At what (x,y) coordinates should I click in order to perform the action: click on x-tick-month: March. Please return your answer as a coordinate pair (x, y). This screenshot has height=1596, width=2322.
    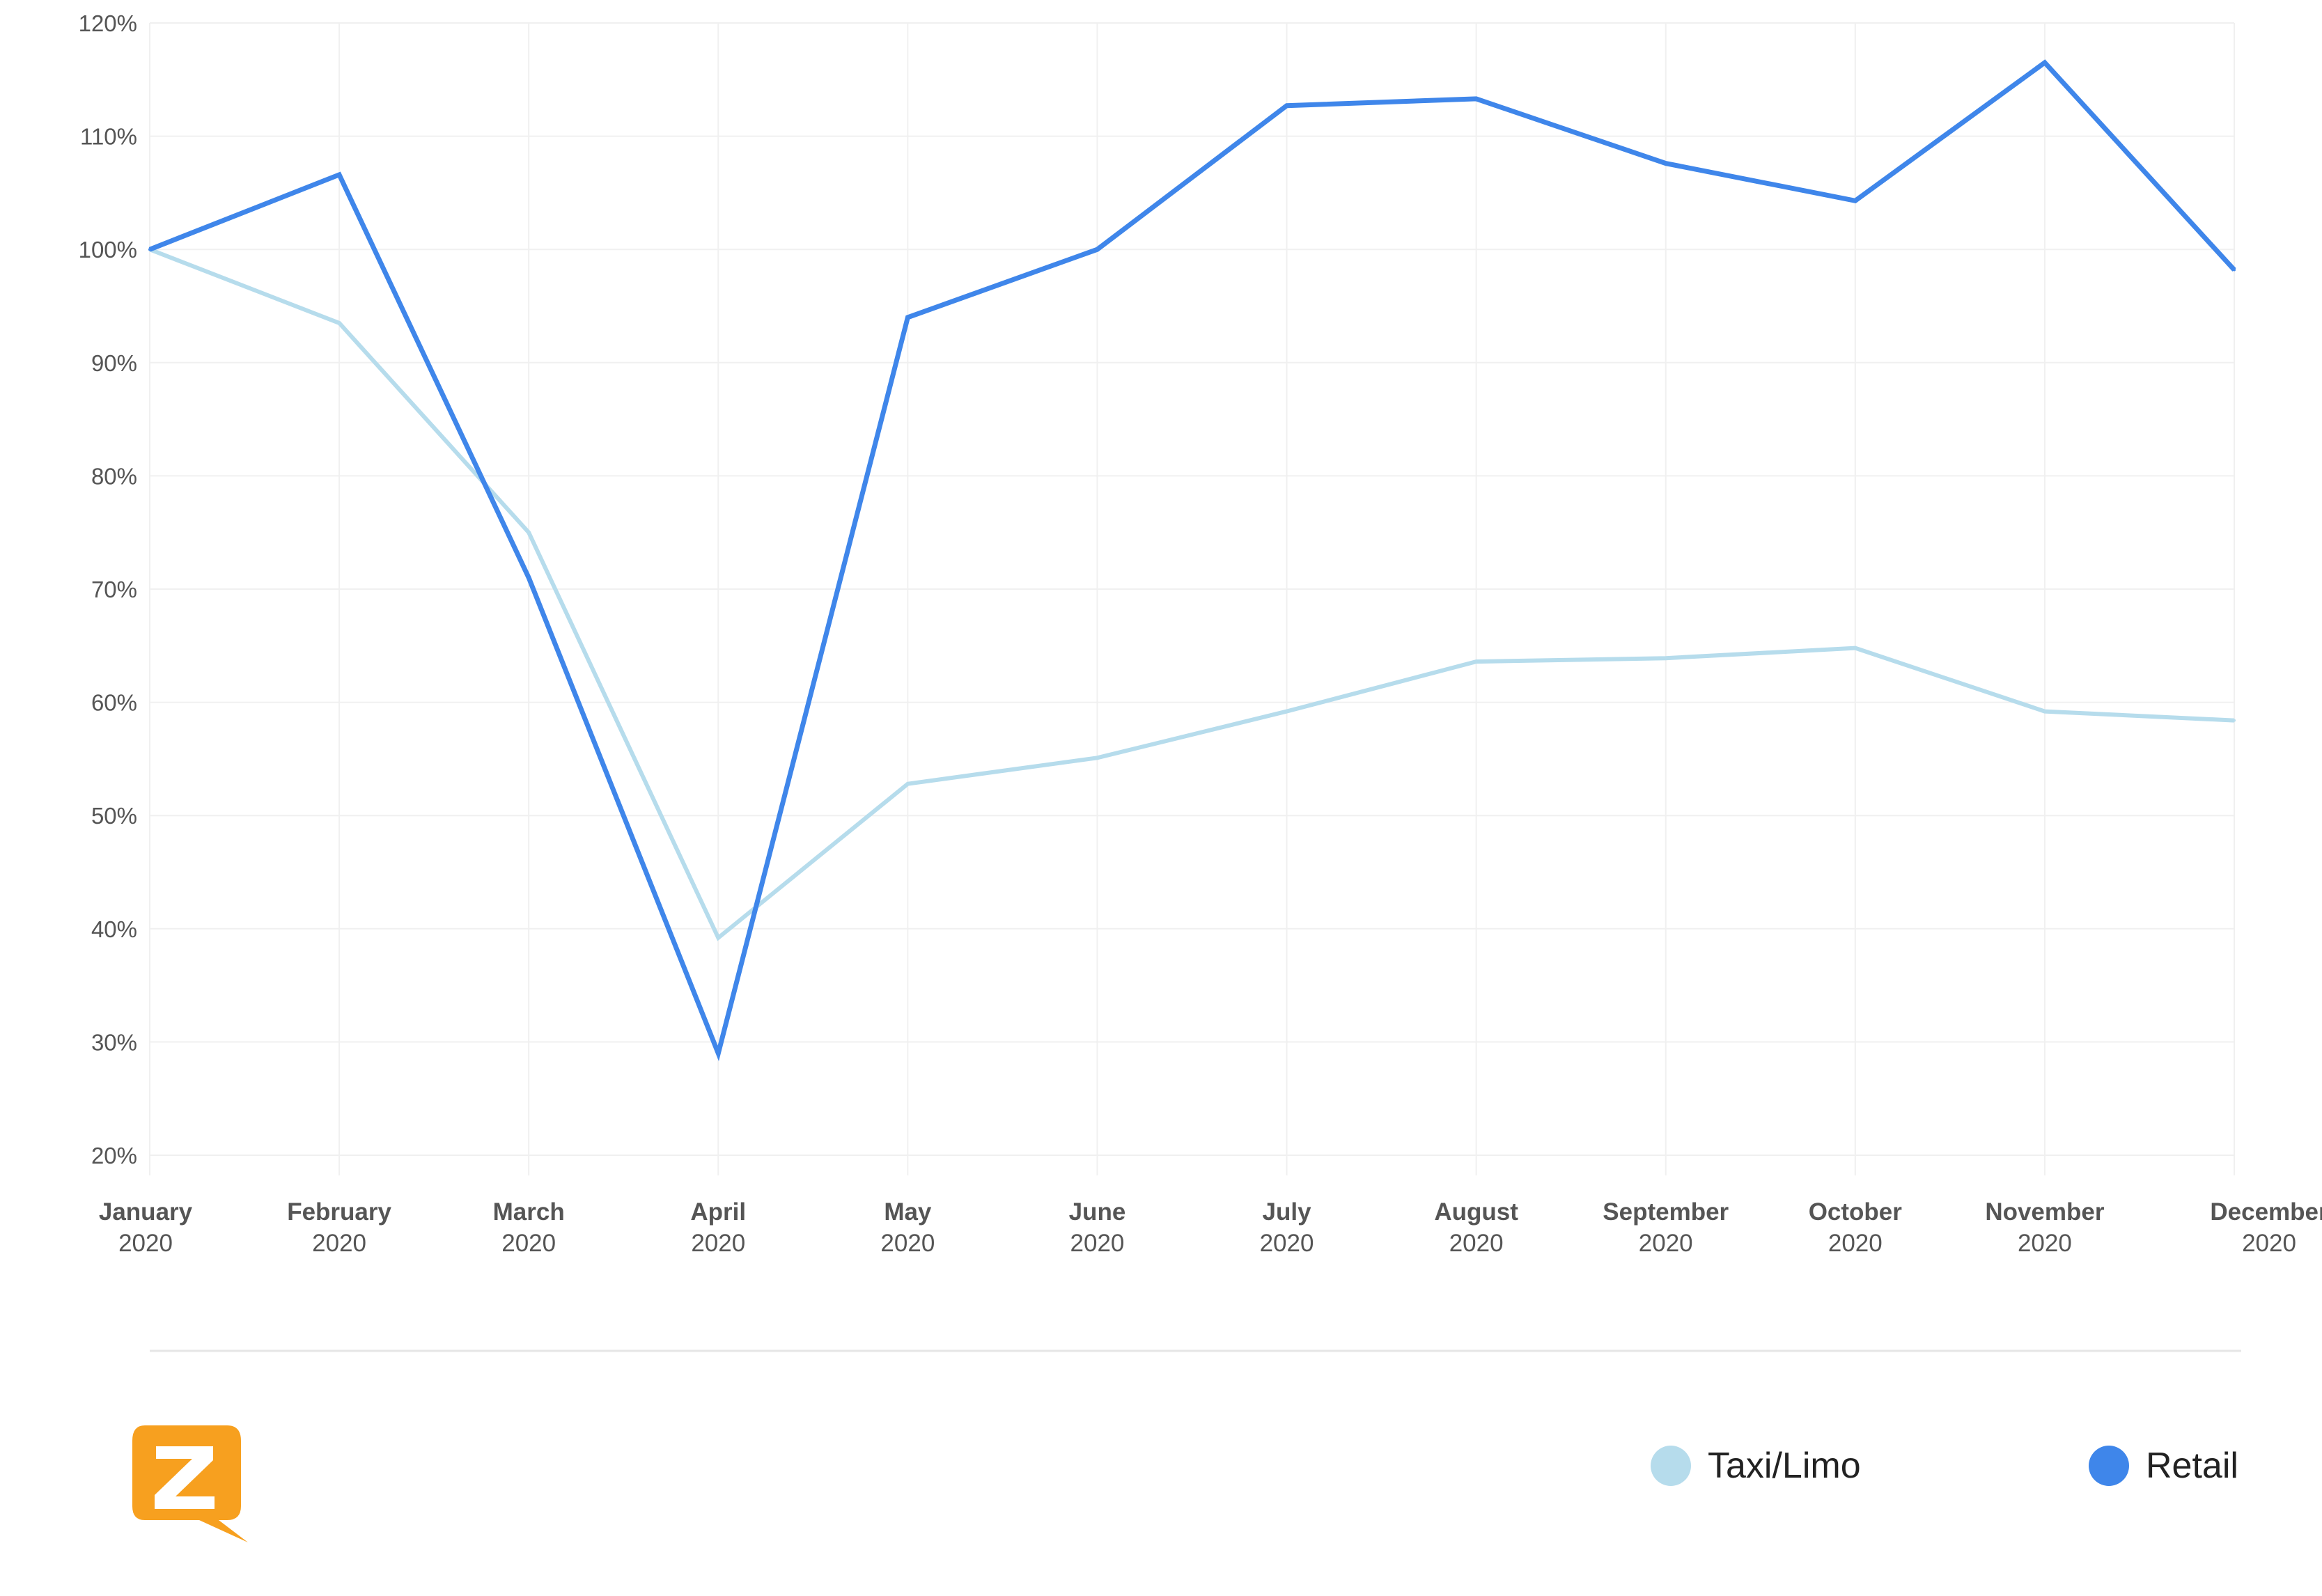
    Looking at the image, I should click on (529, 1212).